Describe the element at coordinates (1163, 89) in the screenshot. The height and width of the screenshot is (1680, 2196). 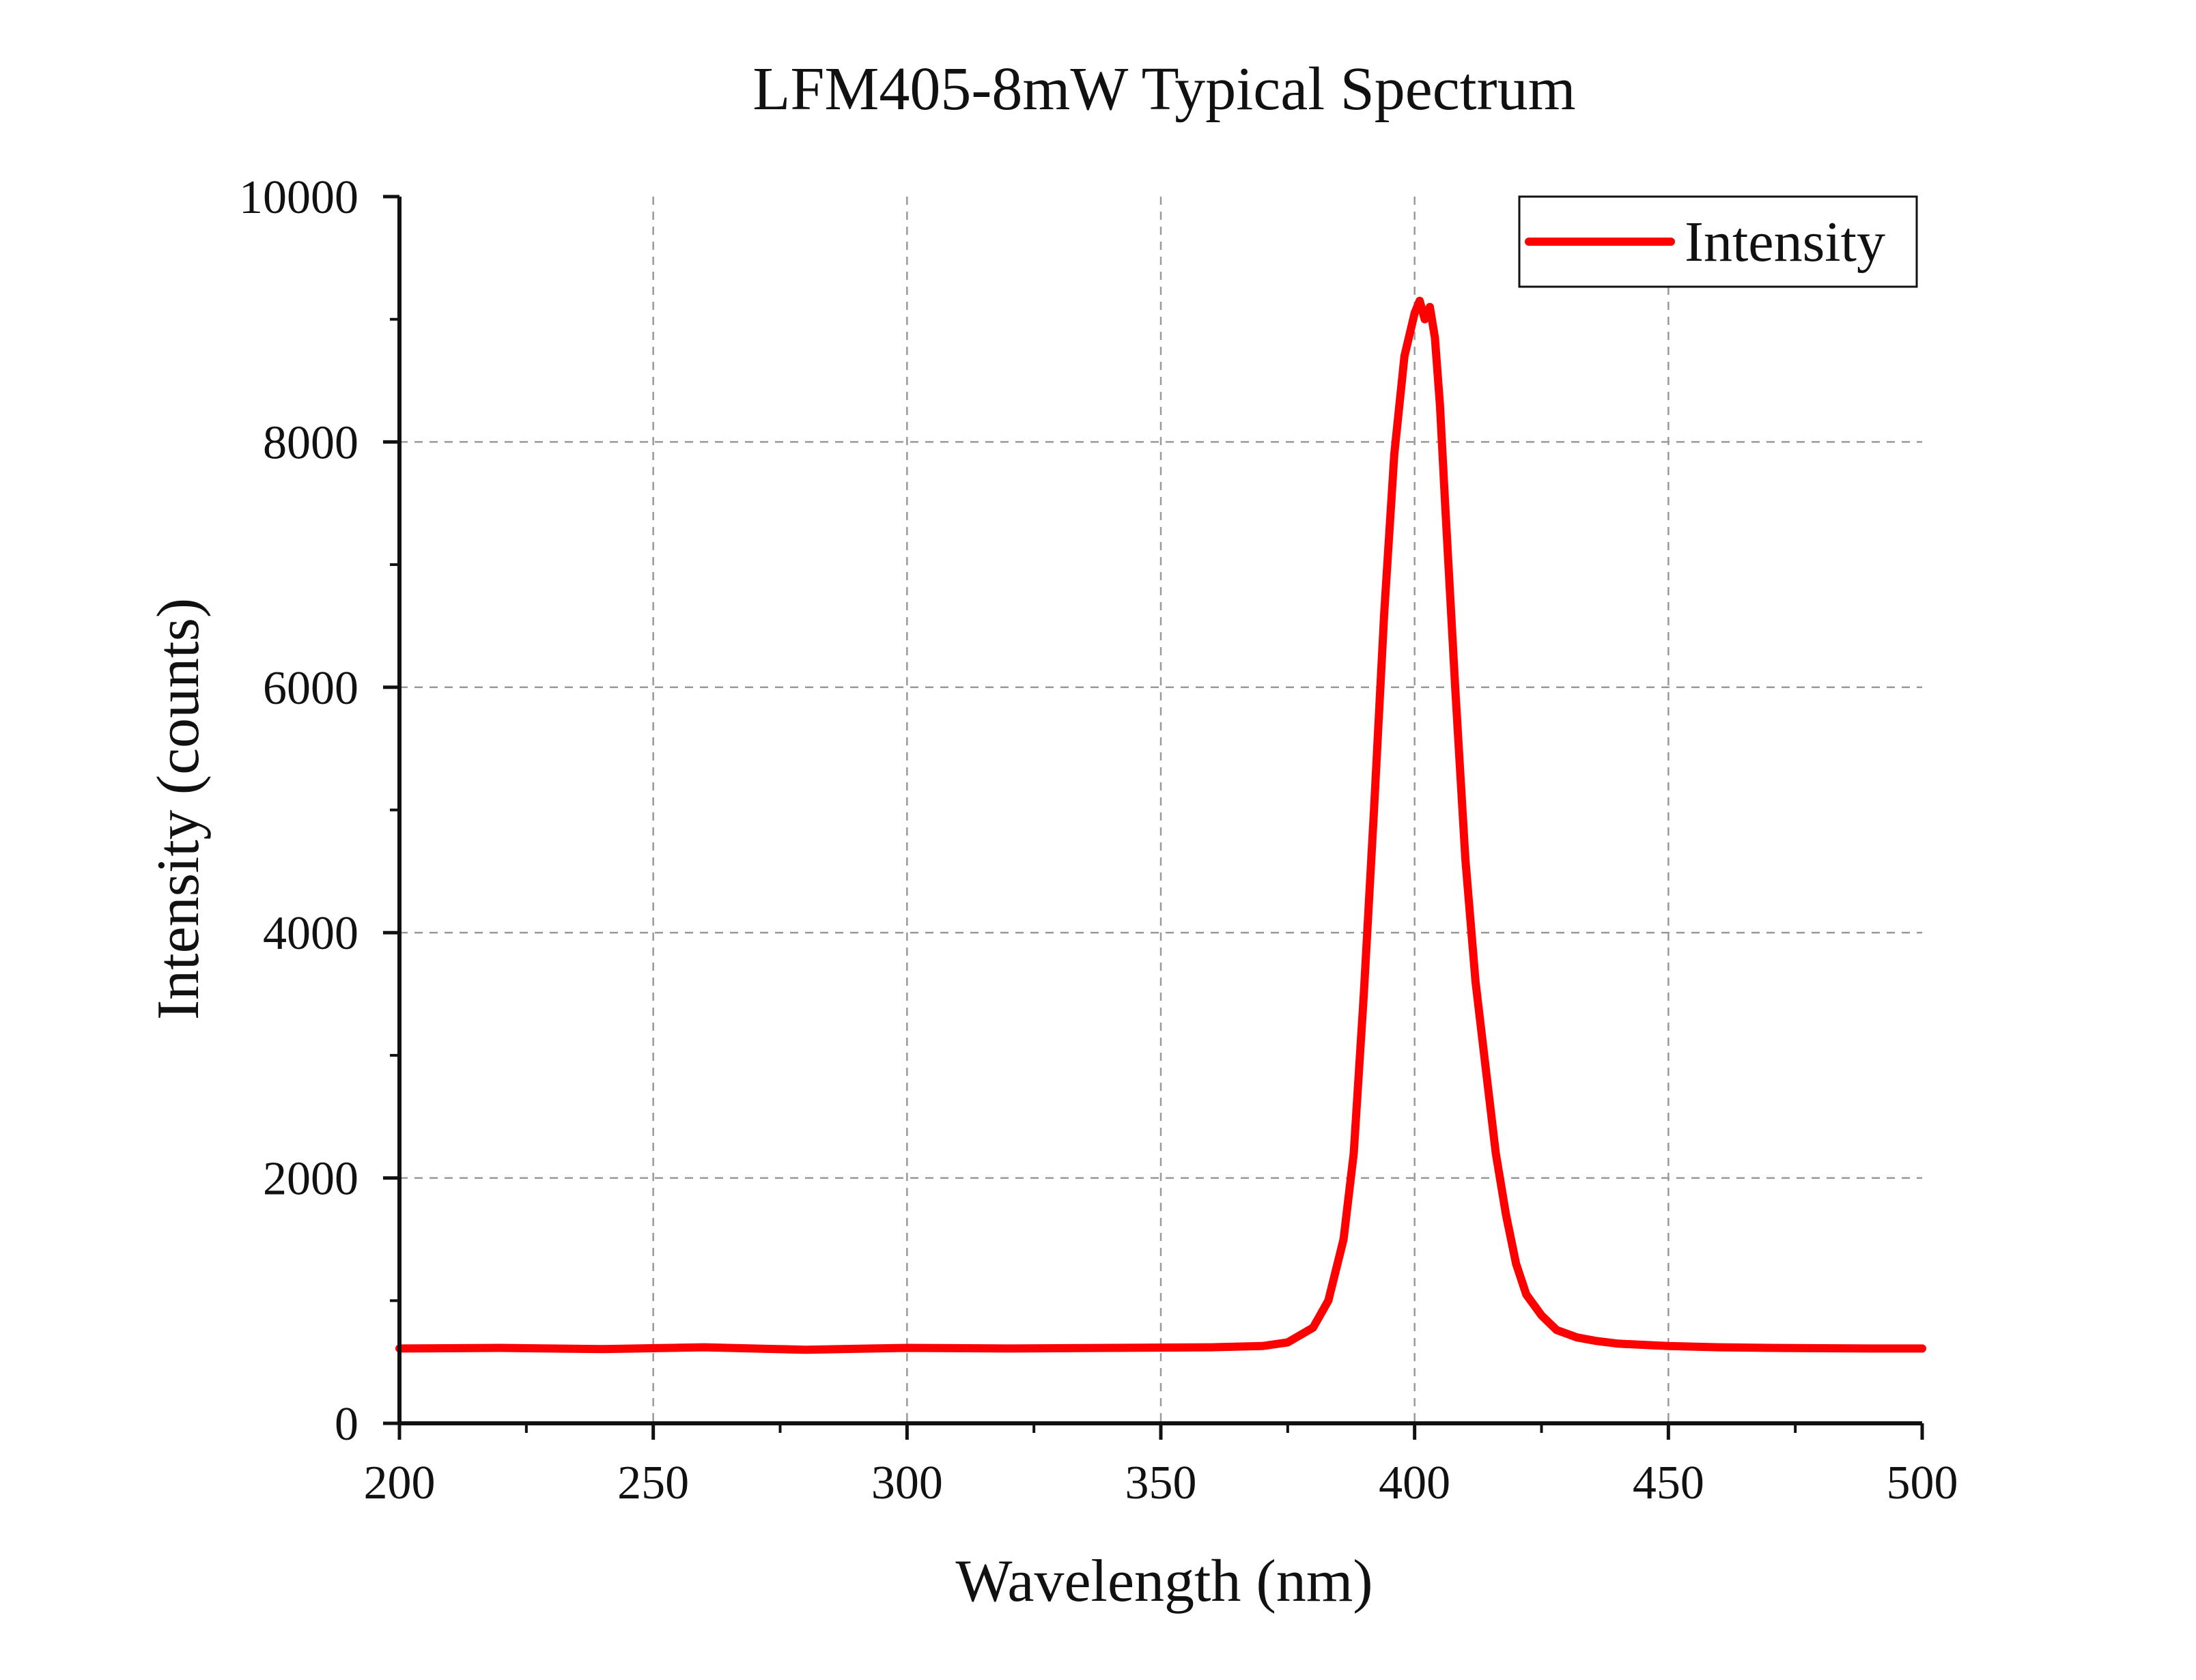
I see `chart-title: LFM405-8mW Typical Spectrum` at that location.